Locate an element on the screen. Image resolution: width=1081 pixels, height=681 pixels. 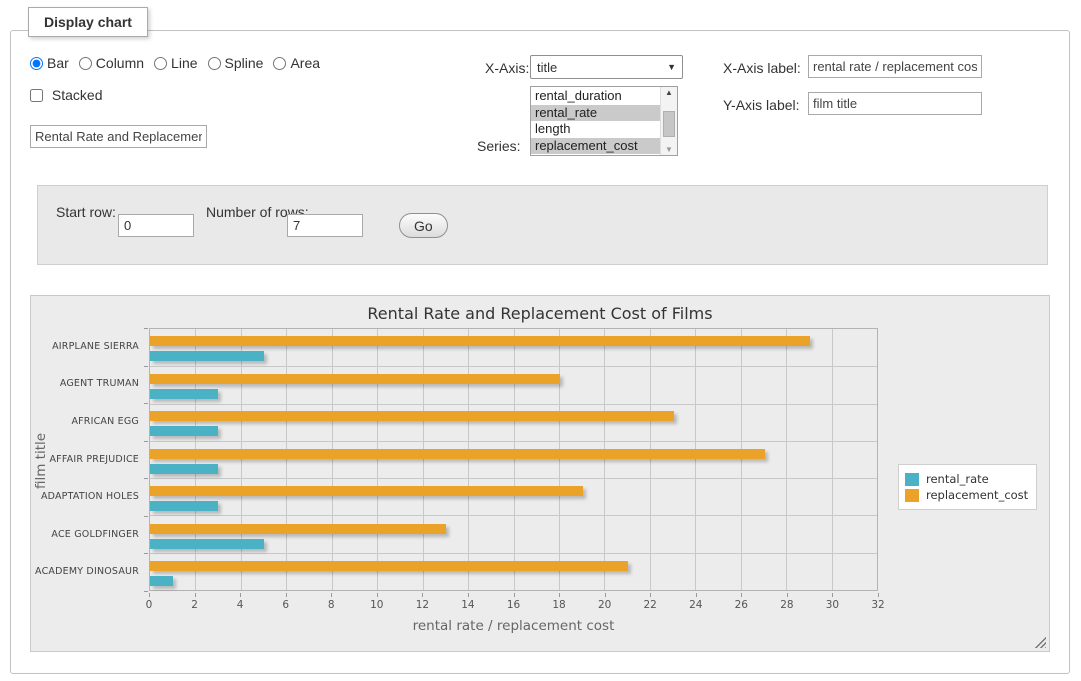
legend-row-rental_rate: rental_rate is located at coordinates (966, 479).